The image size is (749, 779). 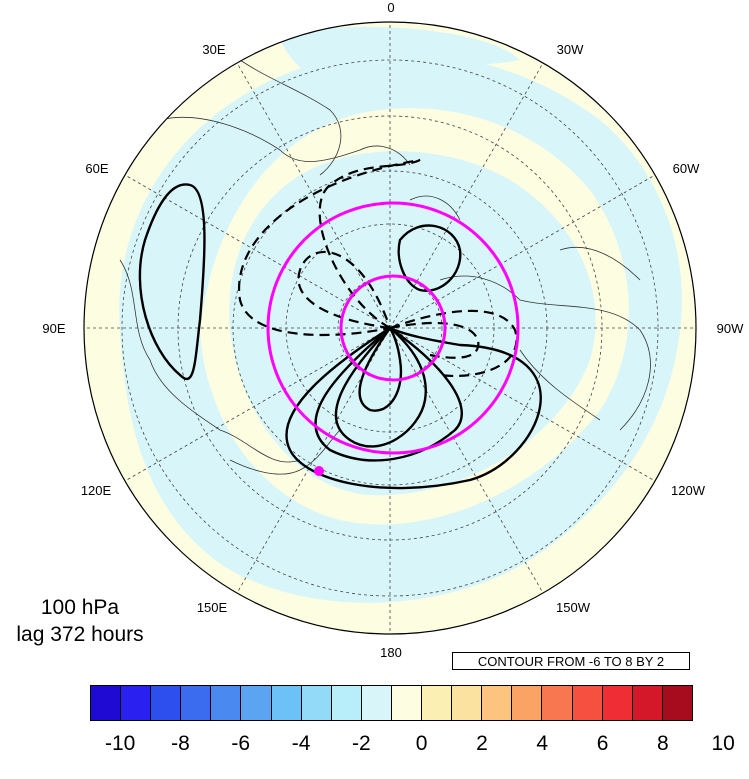 I want to click on lon-label-120e: 120E, so click(x=96, y=490).